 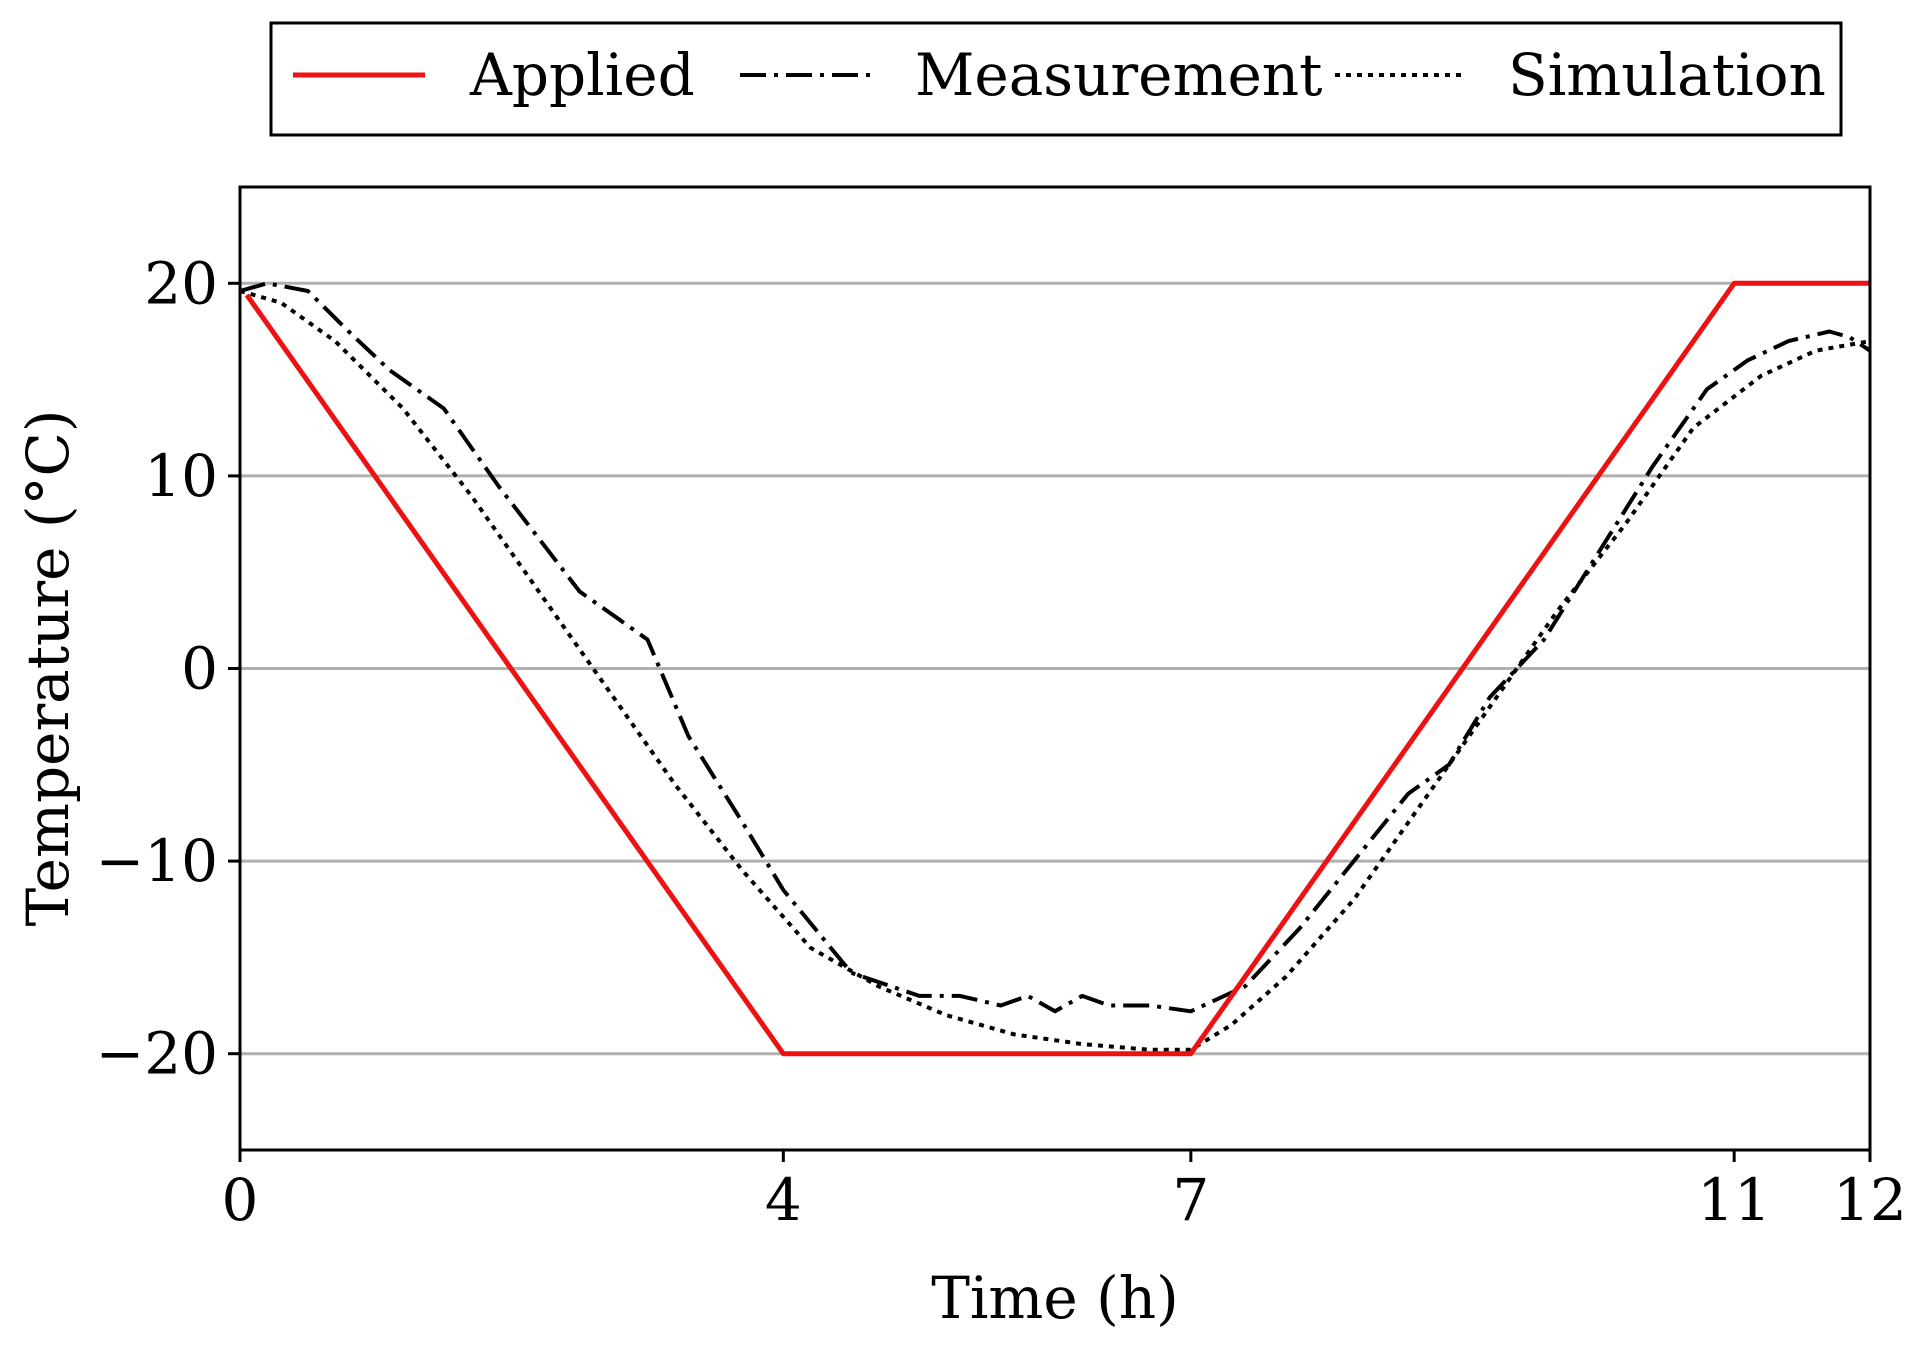 I want to click on y-tick-label-3: 10, so click(x=181, y=476).